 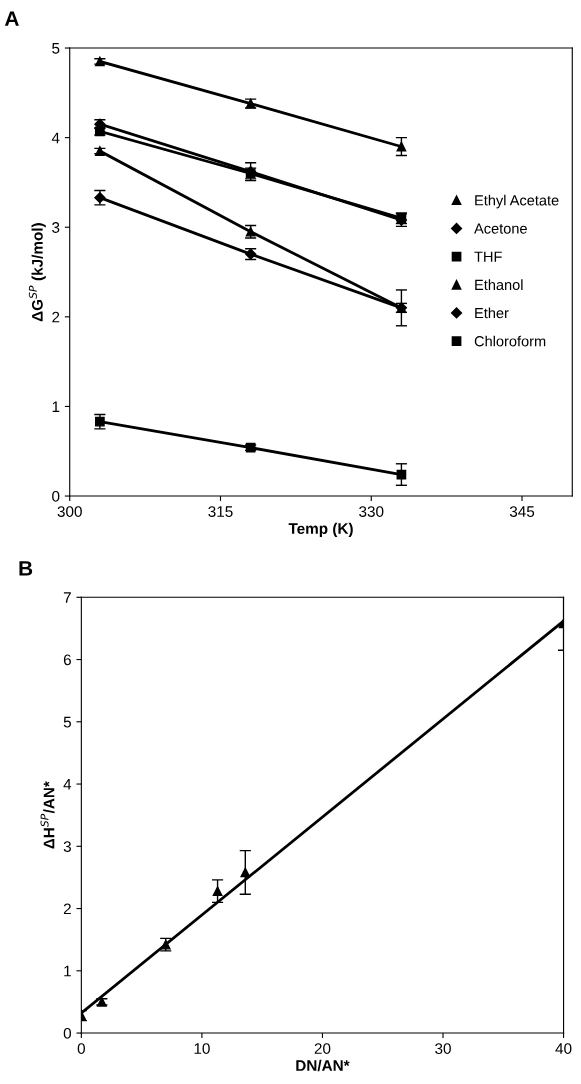 What do you see at coordinates (320, 530) in the screenshot?
I see `x-axis-title: Temp (K)` at bounding box center [320, 530].